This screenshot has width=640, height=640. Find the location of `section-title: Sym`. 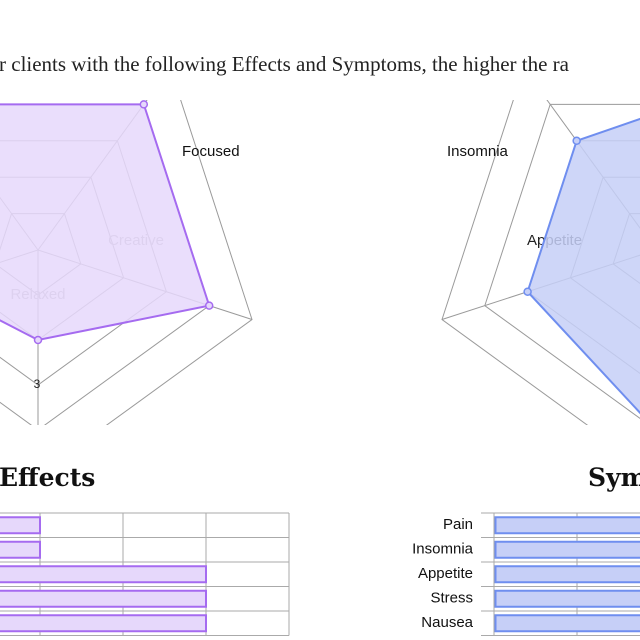

section-title: Sym is located at coordinates (614, 477).